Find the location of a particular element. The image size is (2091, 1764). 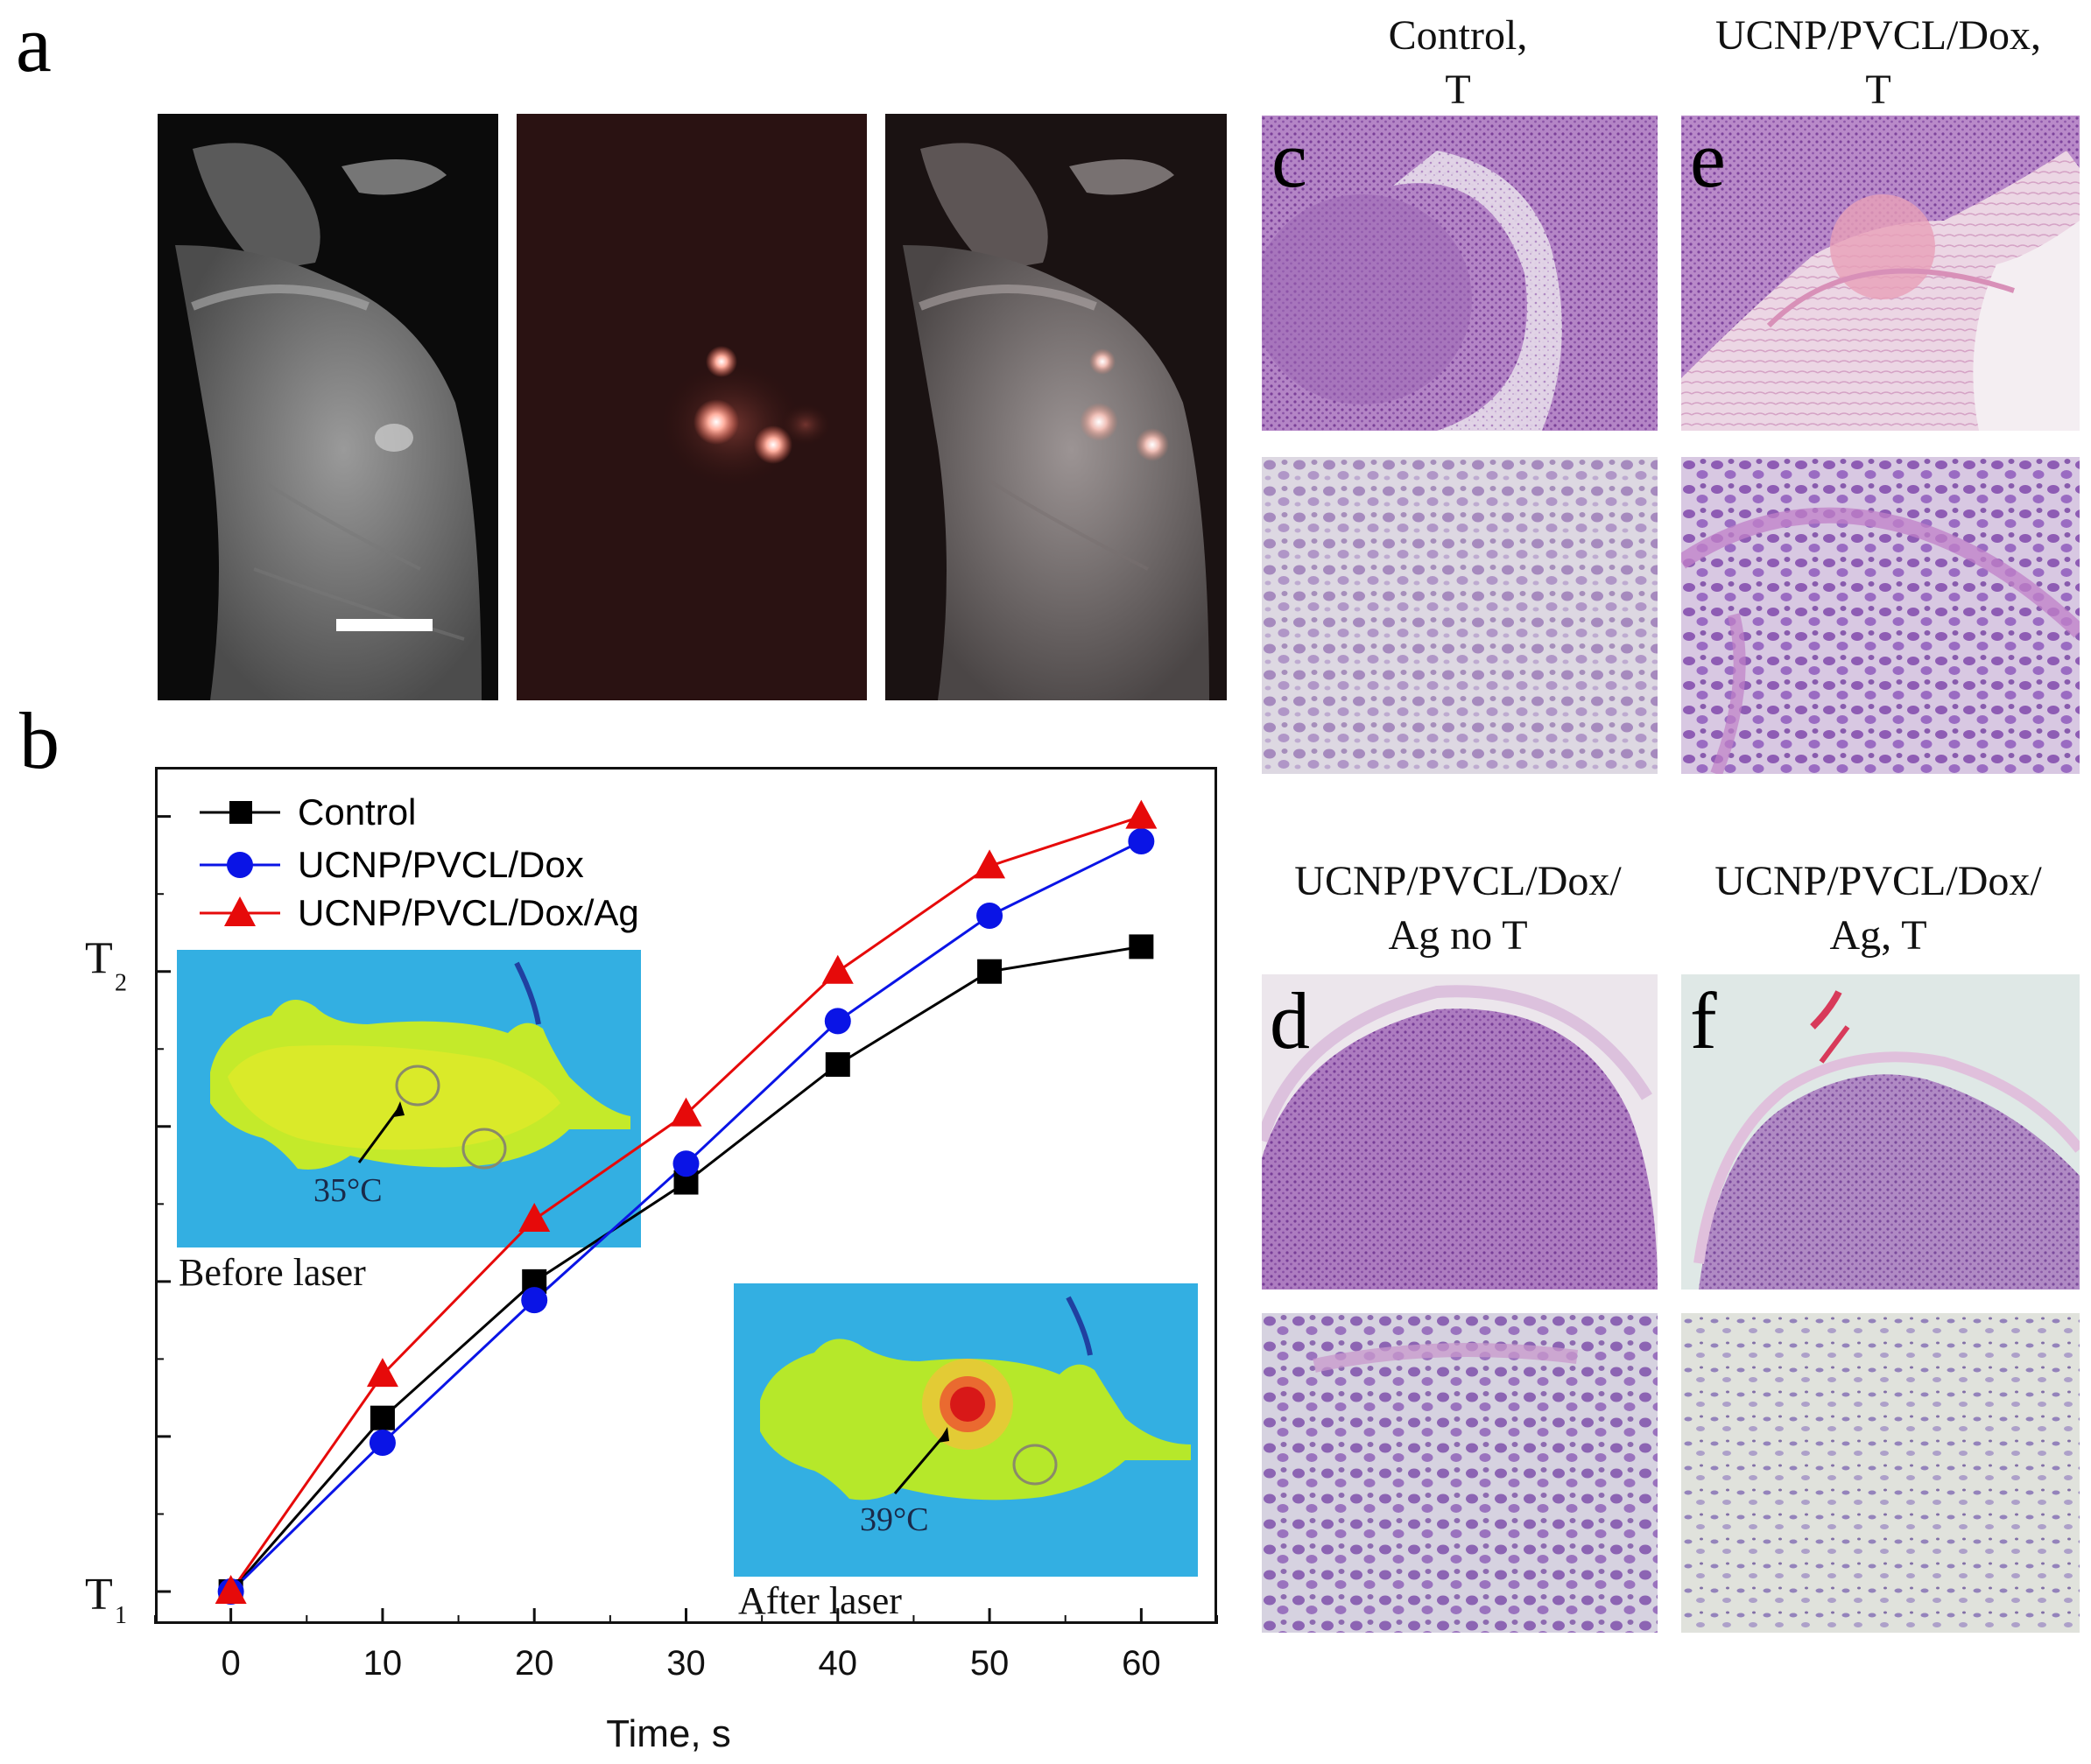

panel-label-a: a is located at coordinates (34, 44).